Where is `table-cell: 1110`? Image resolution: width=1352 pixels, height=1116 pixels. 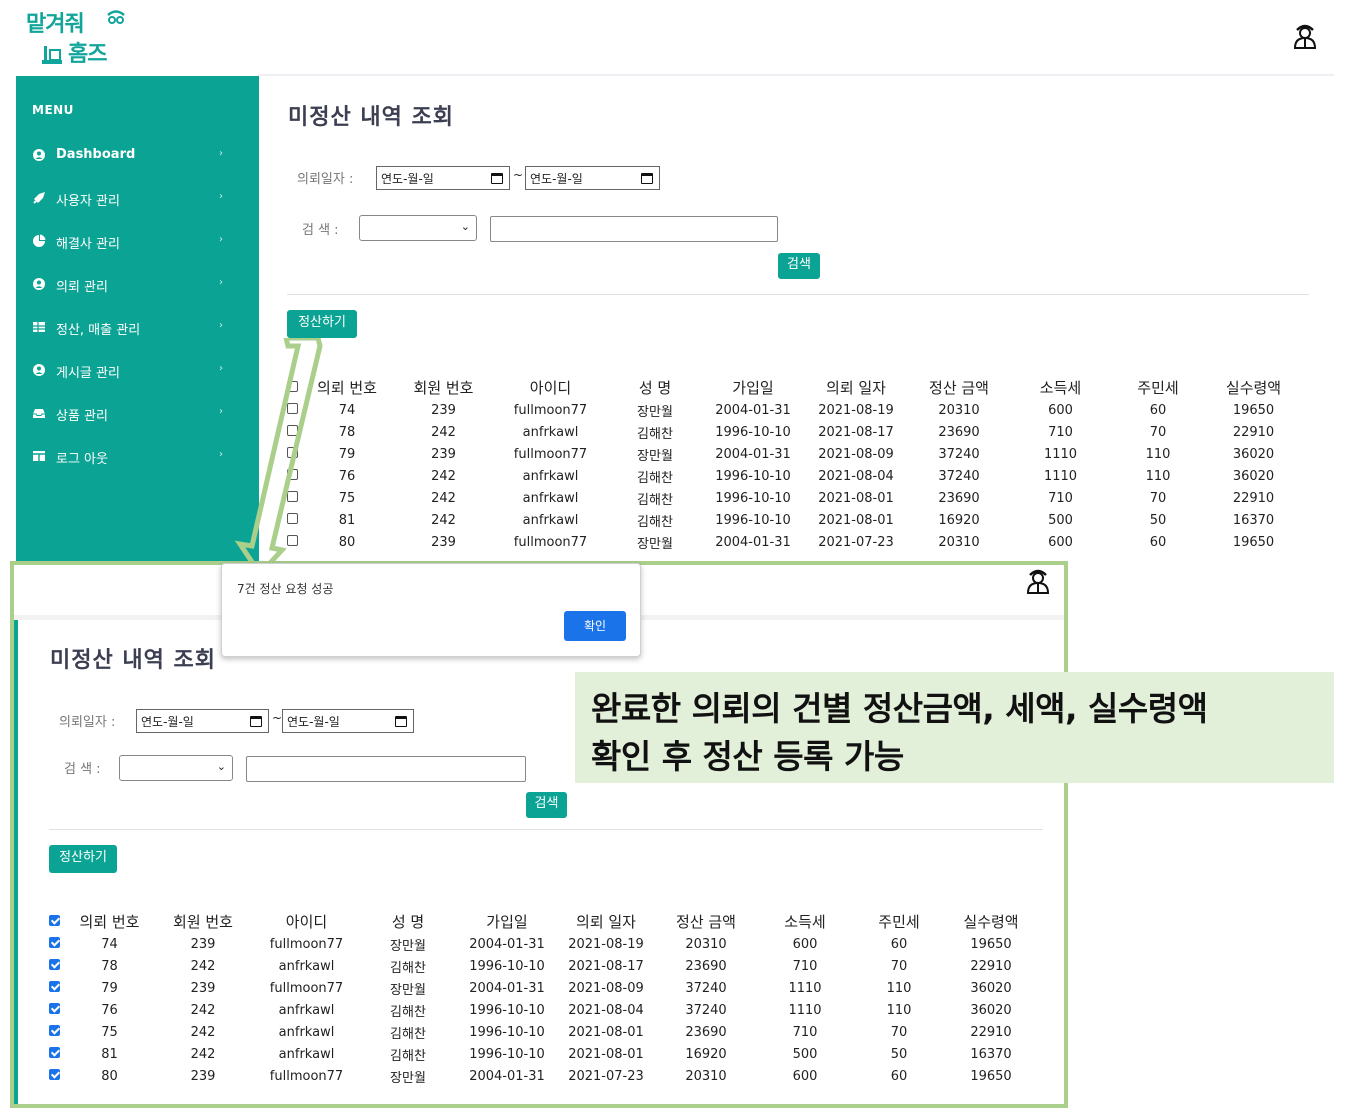
table-cell: 1110 is located at coordinates (805, 1010).